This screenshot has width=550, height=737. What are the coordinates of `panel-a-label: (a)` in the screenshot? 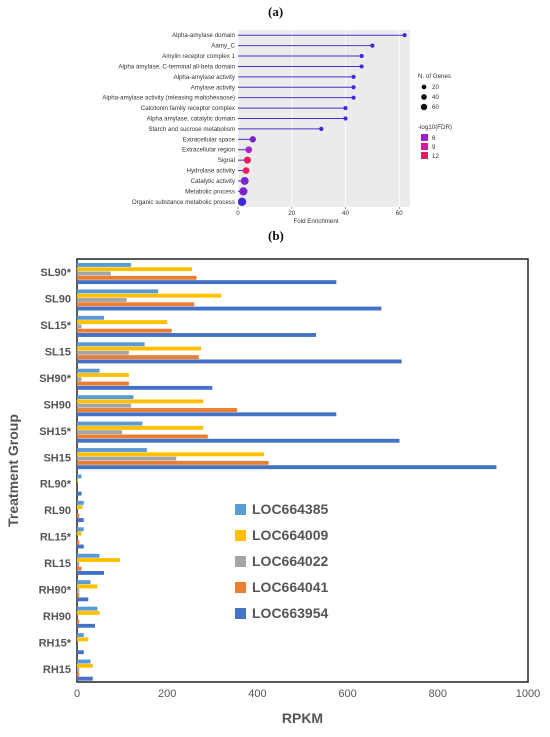 It's located at (276, 11).